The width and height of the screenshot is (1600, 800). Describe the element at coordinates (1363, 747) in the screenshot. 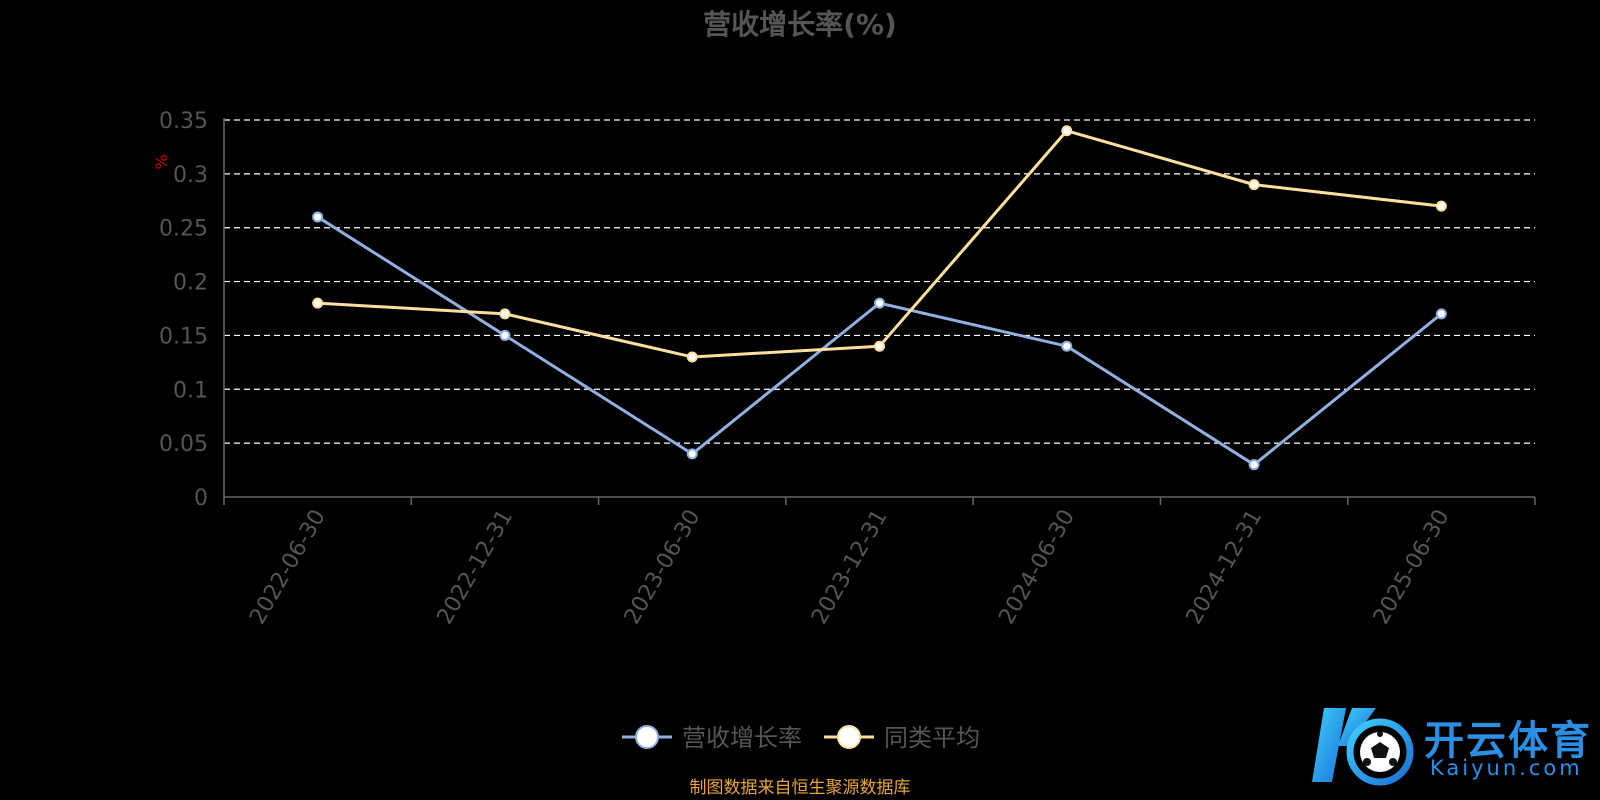

I see `k-soccer-ball-logo-icon` at that location.